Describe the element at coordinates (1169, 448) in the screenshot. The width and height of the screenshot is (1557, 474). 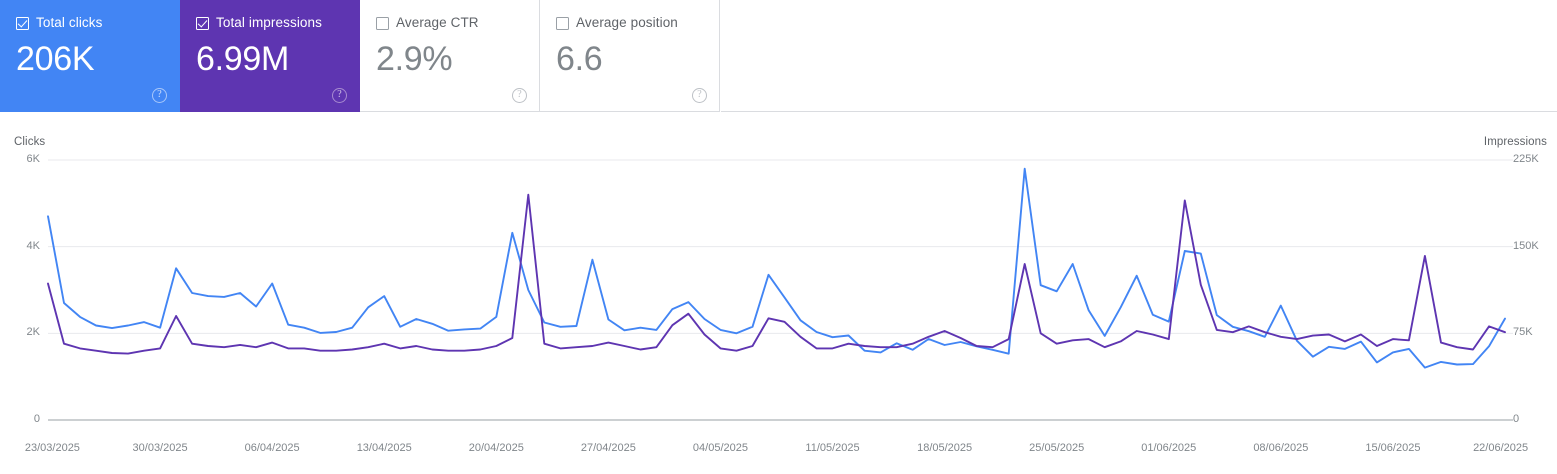
I see `x-axis-tick-label: 01/06/2025` at that location.